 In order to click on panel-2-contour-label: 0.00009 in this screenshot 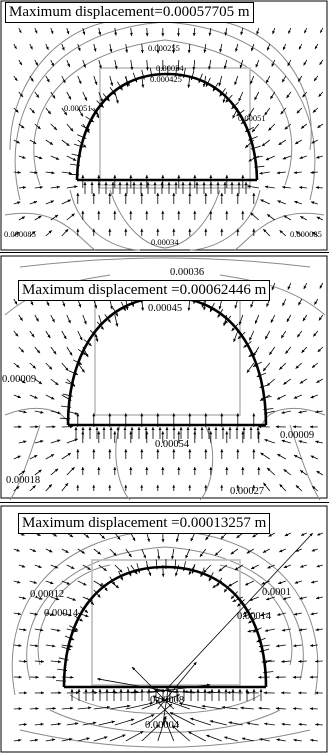, I will do `click(19, 379)`.